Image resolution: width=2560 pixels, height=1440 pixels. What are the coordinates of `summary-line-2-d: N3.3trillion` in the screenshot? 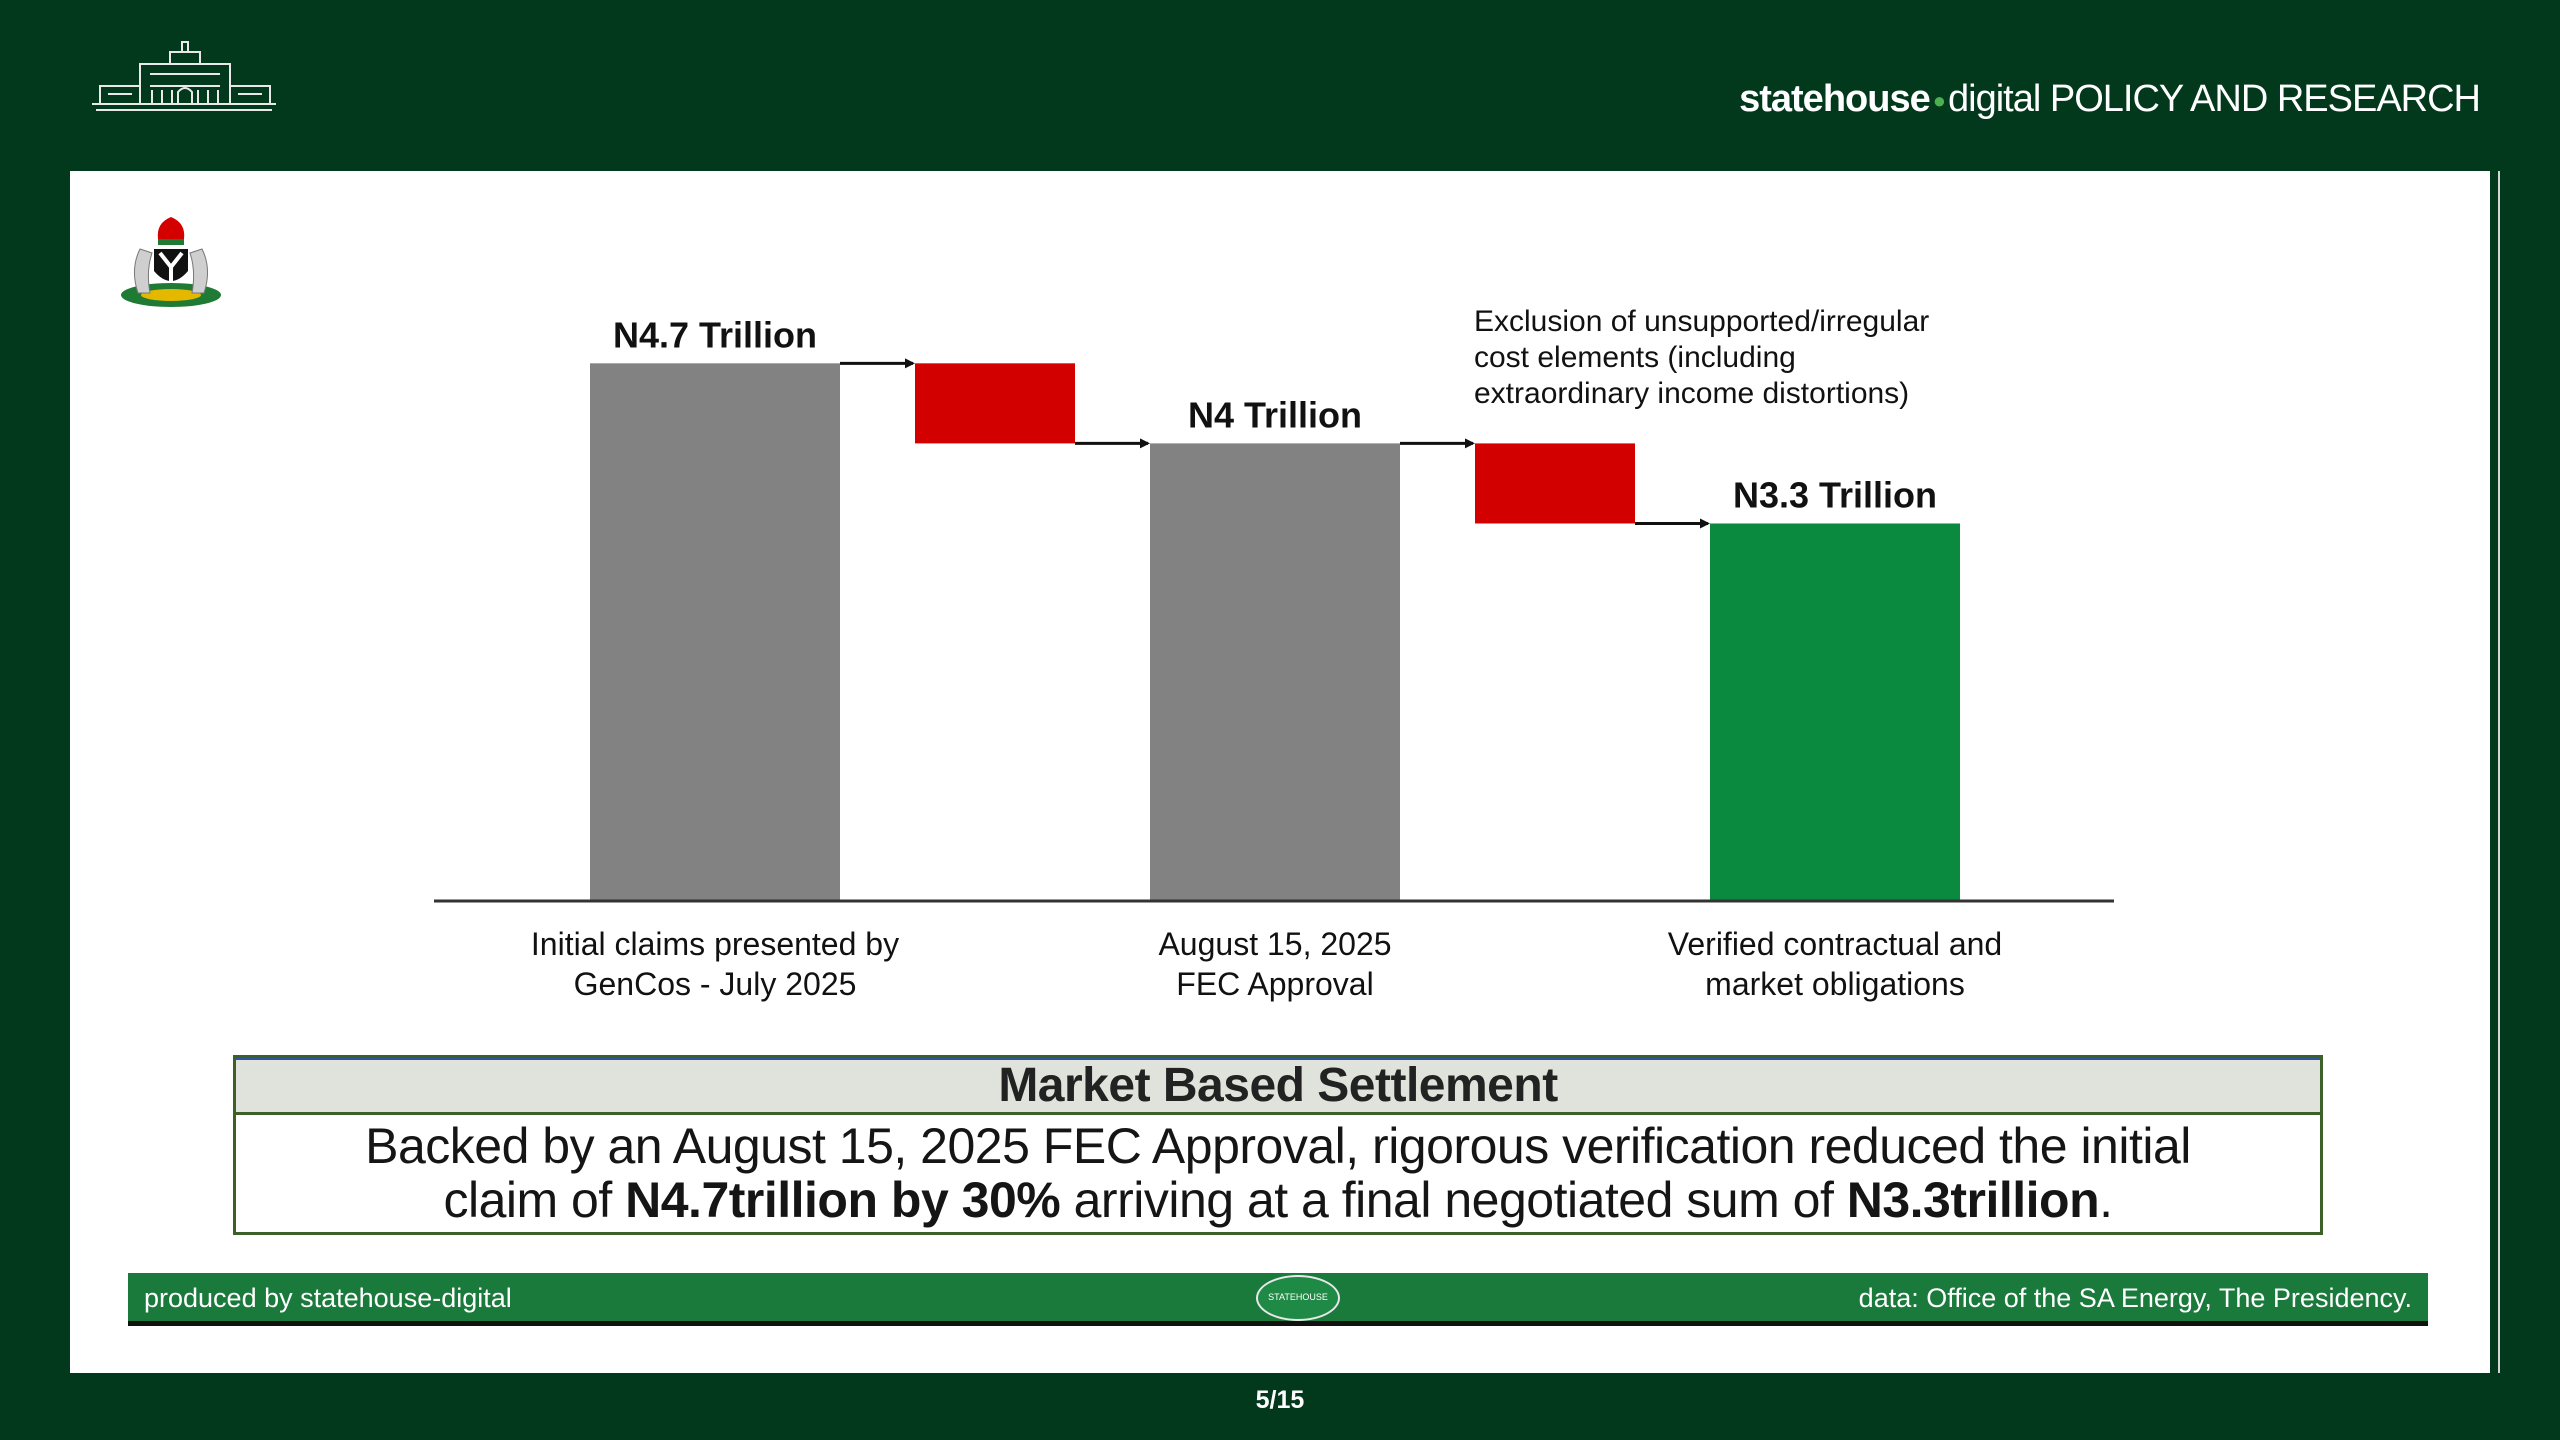 It's located at (1973, 1200).